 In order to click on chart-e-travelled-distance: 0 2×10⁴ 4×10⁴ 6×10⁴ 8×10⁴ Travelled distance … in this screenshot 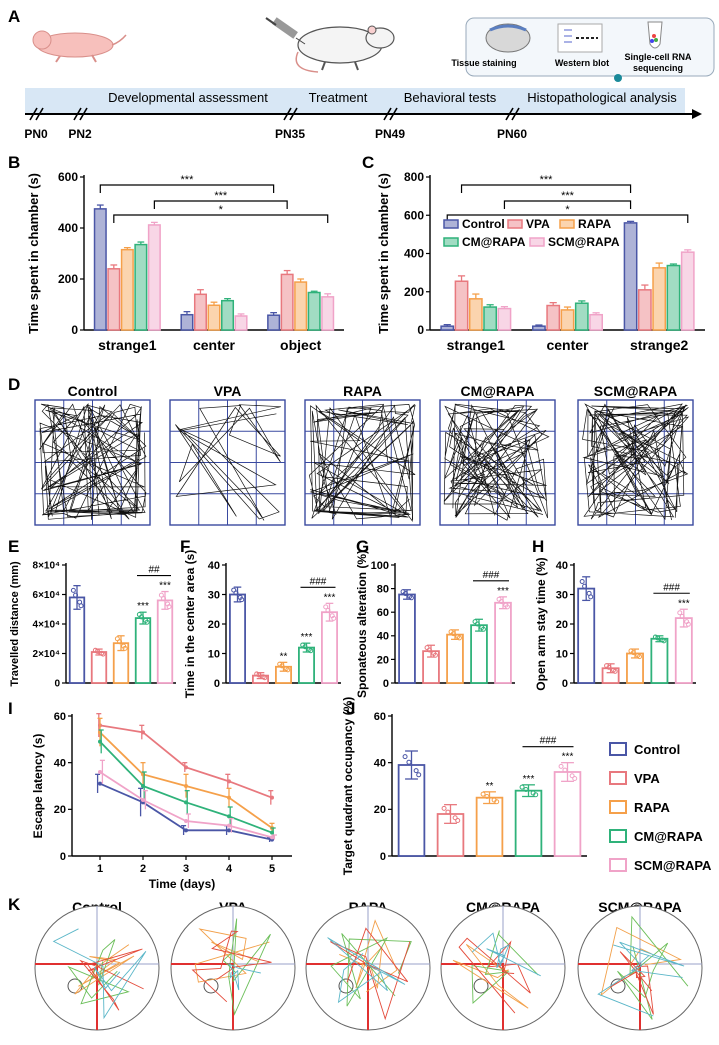, I will do `click(92, 625)`.